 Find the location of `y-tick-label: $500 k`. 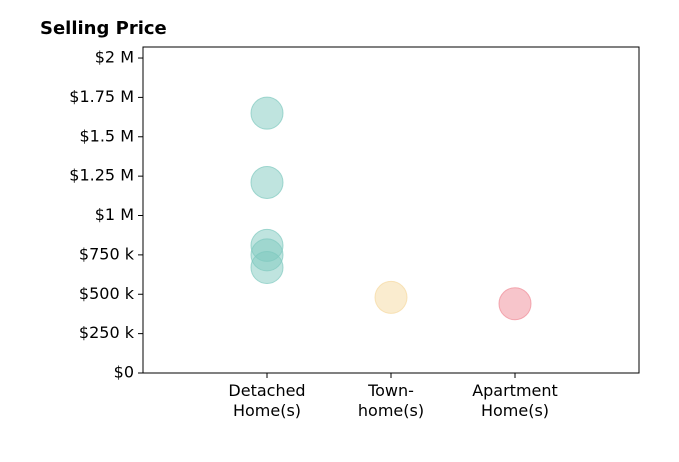

y-tick-label: $500 k is located at coordinates (107, 293).